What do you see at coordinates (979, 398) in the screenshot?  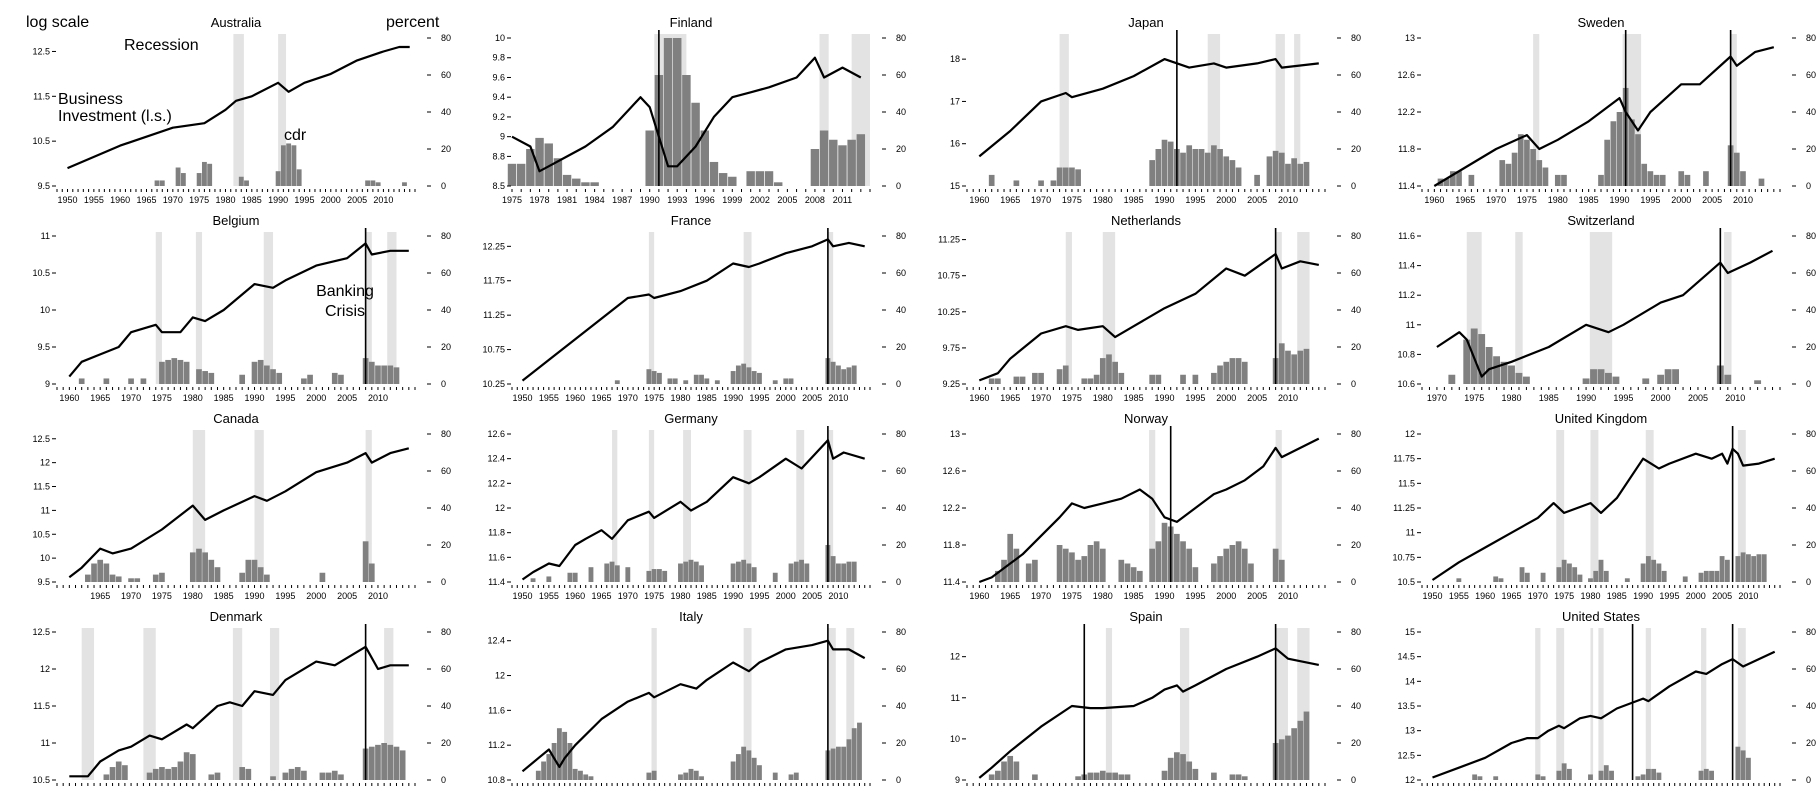 I see `x-tick-label: 1960` at bounding box center [979, 398].